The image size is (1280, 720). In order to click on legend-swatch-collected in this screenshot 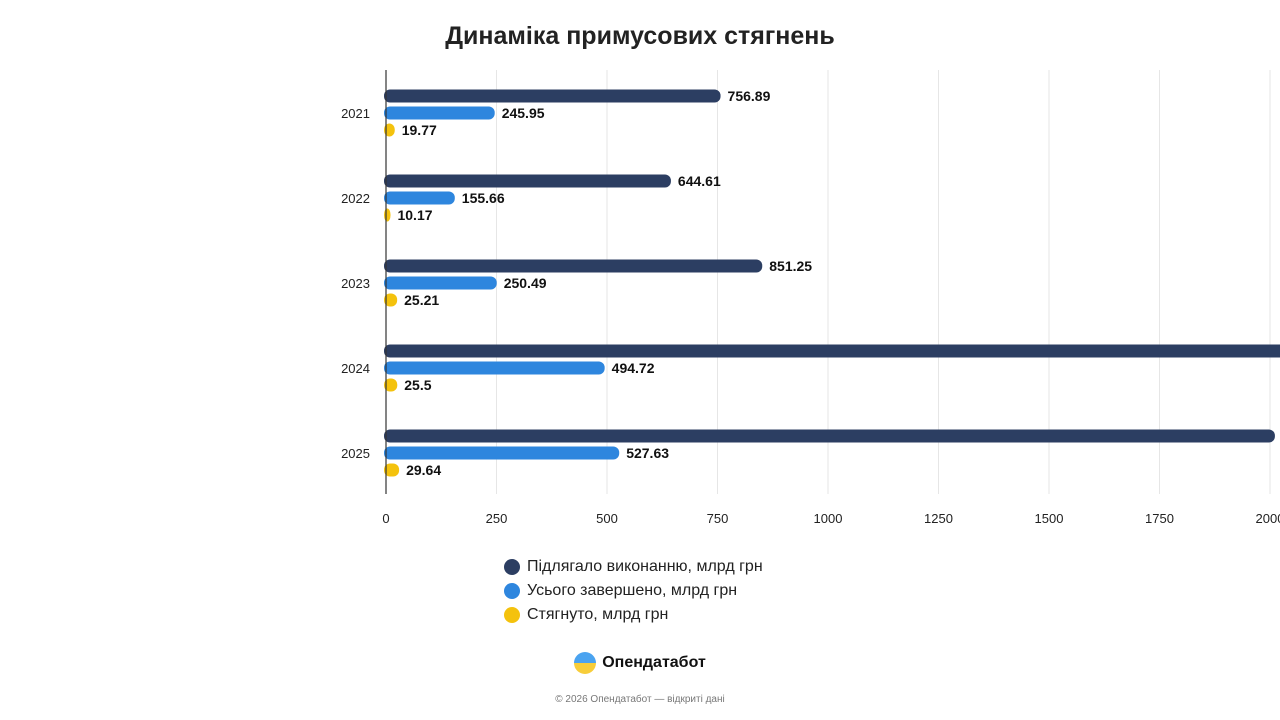, I will do `click(512, 615)`.